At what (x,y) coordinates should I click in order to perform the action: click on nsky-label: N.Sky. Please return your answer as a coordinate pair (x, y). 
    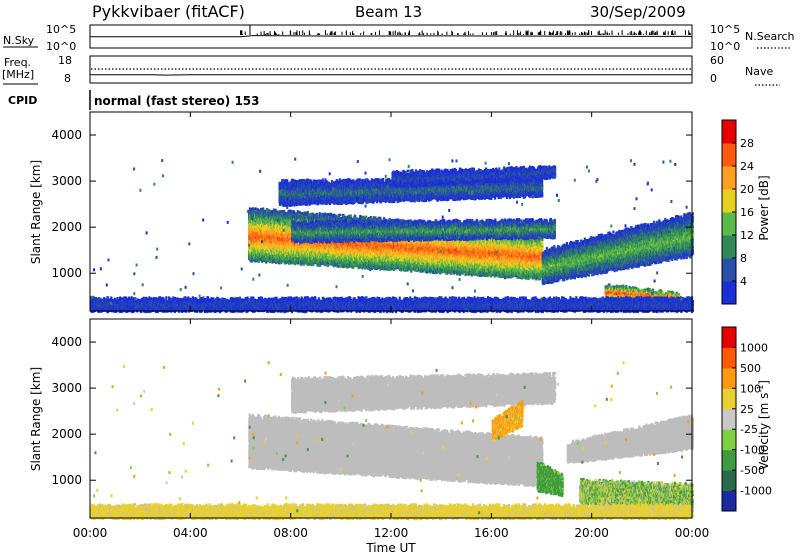
    Looking at the image, I should click on (19, 40).